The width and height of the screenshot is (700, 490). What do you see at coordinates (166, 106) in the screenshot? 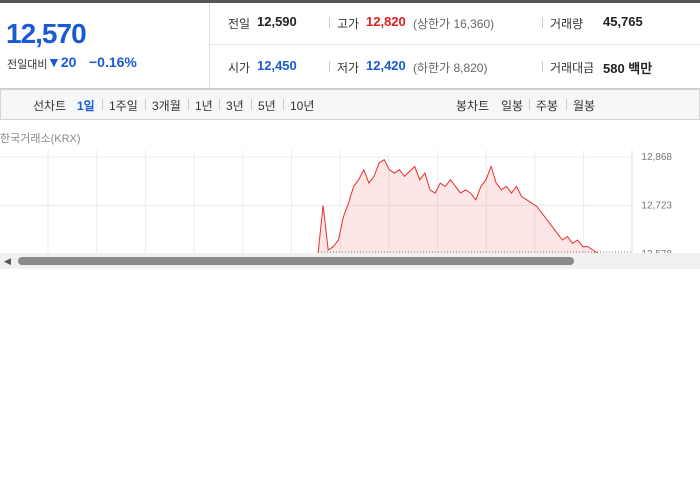
I see `tab: 3개월` at bounding box center [166, 106].